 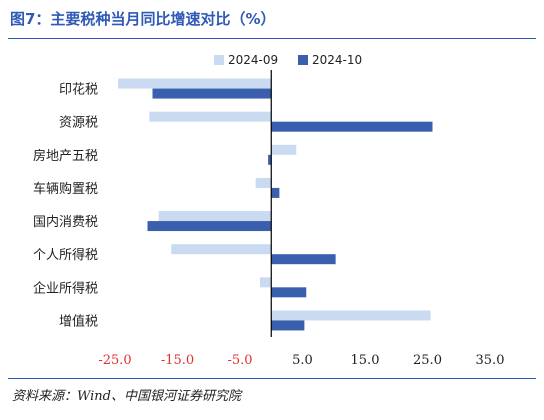 I want to click on x-tick-label-0: -25.0, so click(x=114, y=360).